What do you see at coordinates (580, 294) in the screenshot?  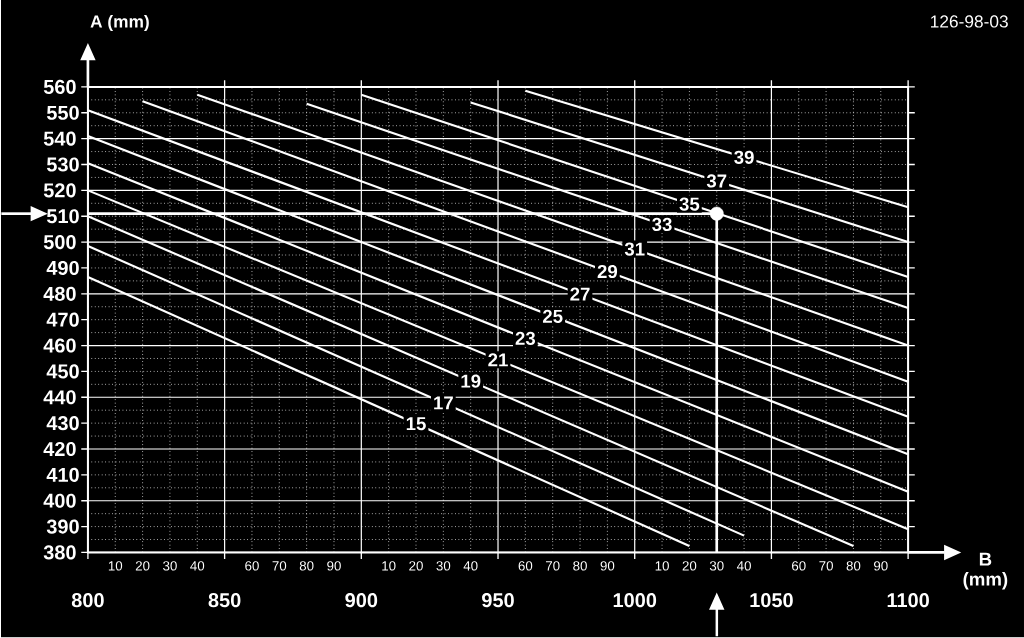 I see `series-label: 27` at bounding box center [580, 294].